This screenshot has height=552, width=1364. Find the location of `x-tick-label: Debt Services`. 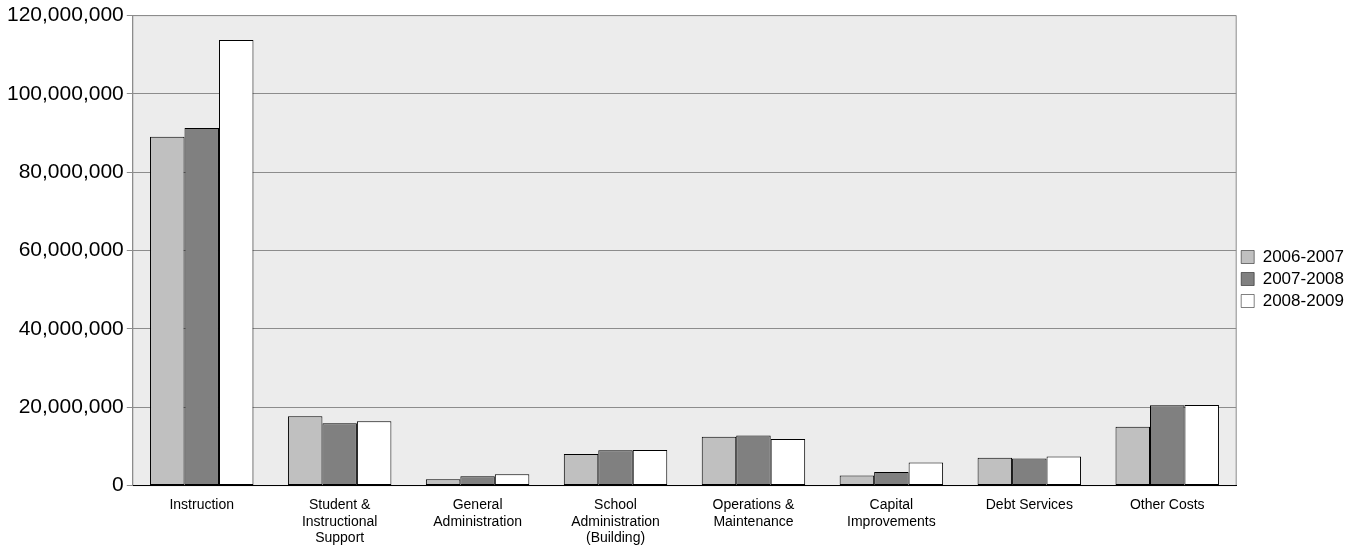

x-tick-label: Debt Services is located at coordinates (1029, 503).